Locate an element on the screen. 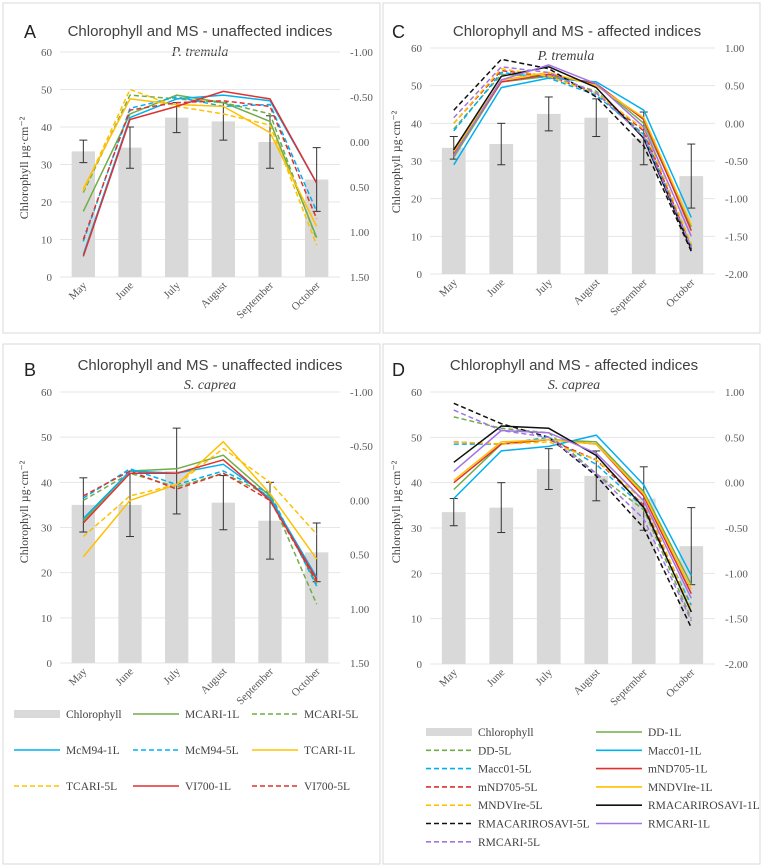 The width and height of the screenshot is (762, 867). legend-label: MNDVIre-5L is located at coordinates (510, 806).